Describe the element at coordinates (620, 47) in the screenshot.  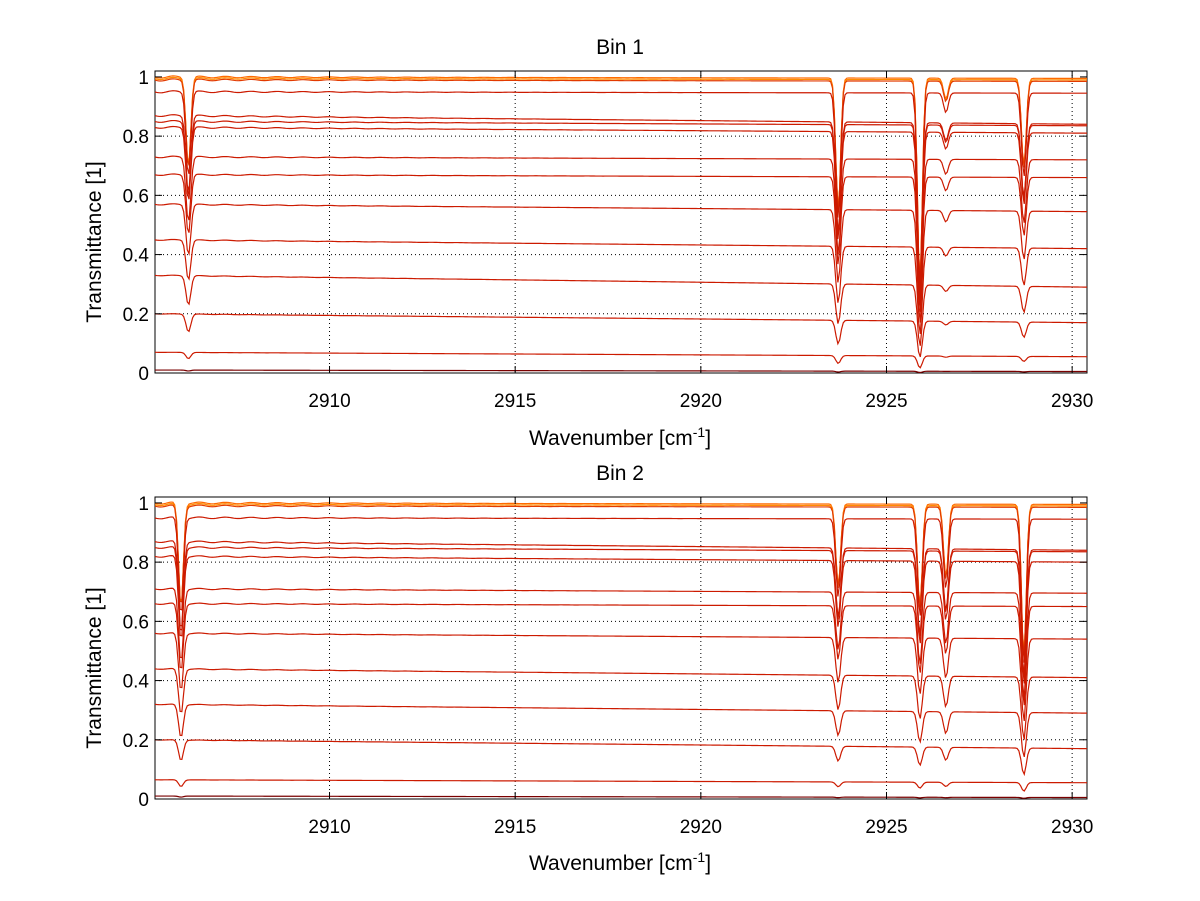
I see `chart-title: Bin 1` at that location.